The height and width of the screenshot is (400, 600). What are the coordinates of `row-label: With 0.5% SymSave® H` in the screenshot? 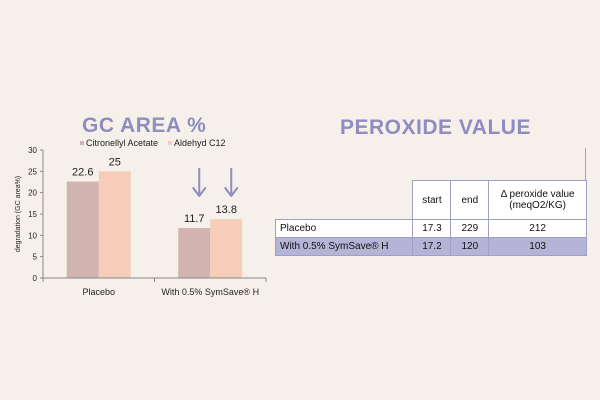 It's located at (344, 246).